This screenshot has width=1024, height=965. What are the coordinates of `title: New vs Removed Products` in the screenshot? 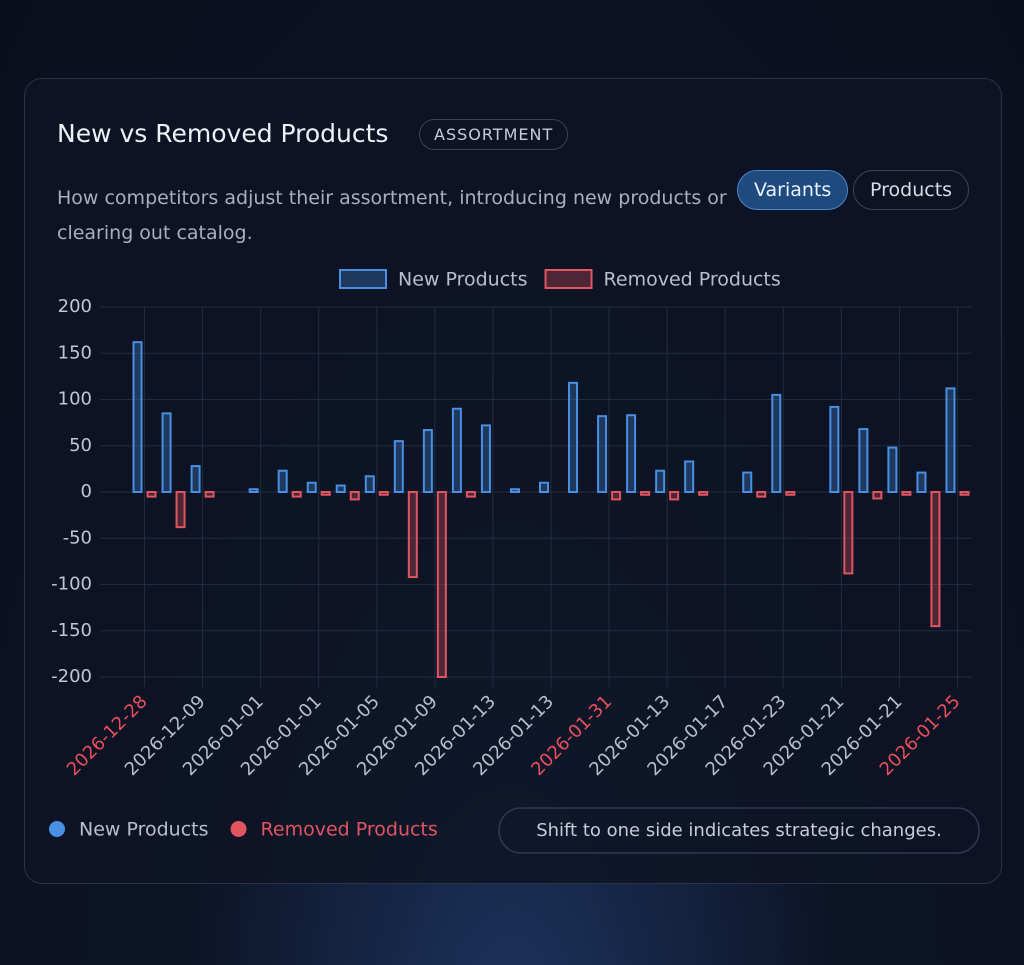 It's located at (223, 133).